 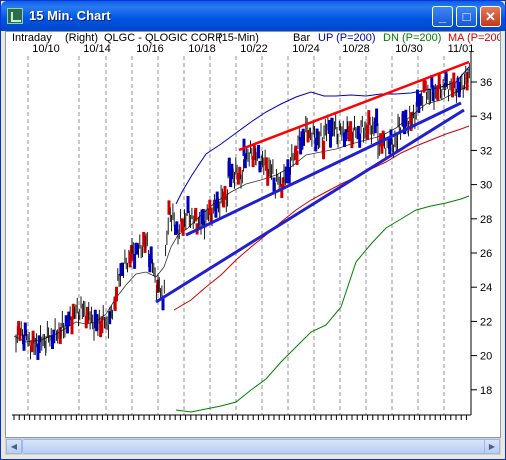 What do you see at coordinates (347, 38) in the screenshot?
I see `up-legend: UP (P=200)` at bounding box center [347, 38].